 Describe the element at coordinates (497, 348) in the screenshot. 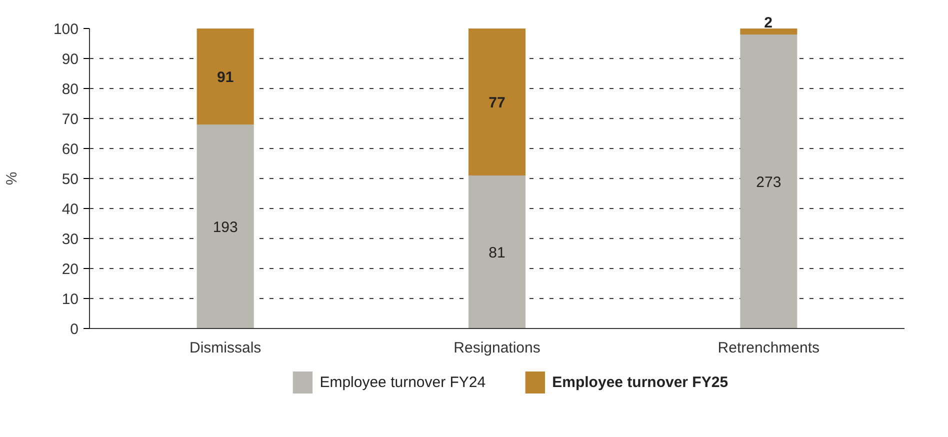

I see `x-tick-label: Resignations` at that location.